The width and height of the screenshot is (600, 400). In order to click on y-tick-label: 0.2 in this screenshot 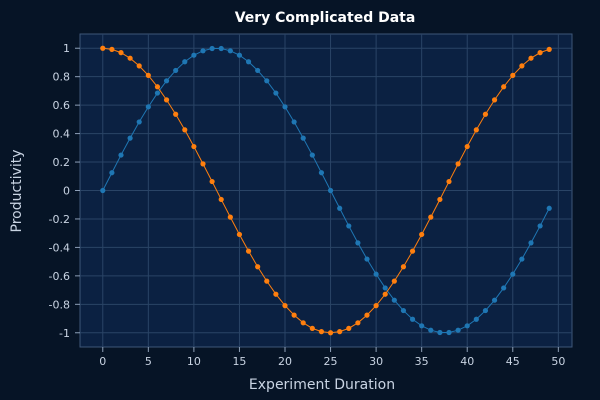, I will do `click(62, 162)`.